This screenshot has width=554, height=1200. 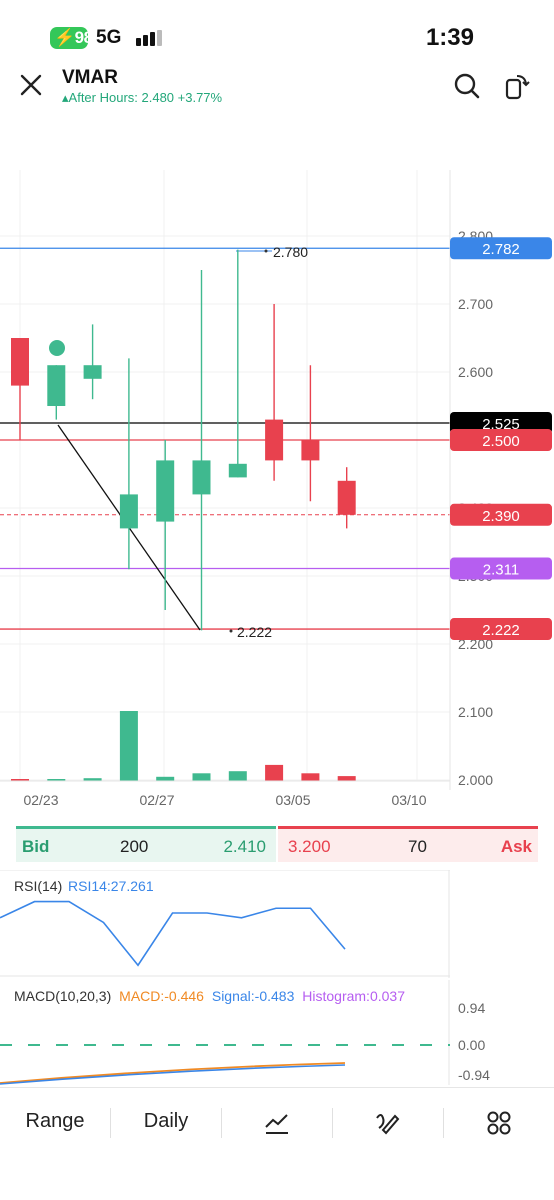 What do you see at coordinates (134, 846) in the screenshot?
I see `bid-size: 200` at bounding box center [134, 846].